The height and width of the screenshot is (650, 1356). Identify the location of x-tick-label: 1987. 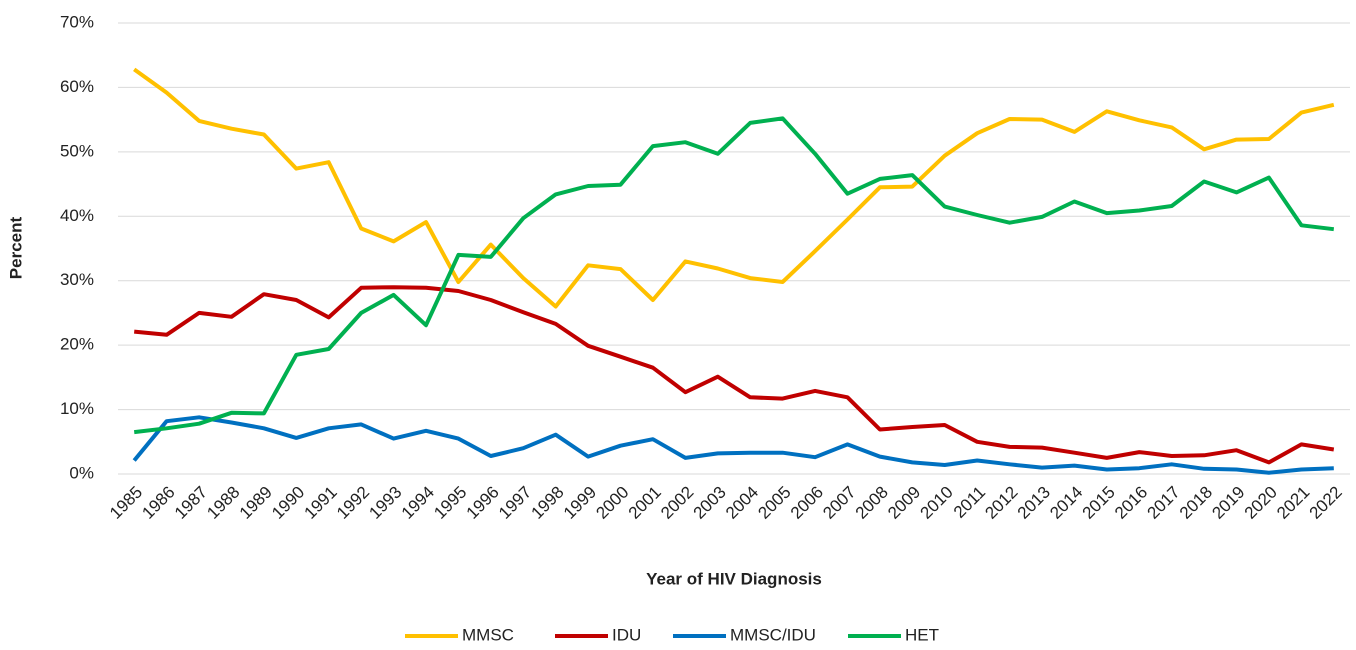
(191, 503).